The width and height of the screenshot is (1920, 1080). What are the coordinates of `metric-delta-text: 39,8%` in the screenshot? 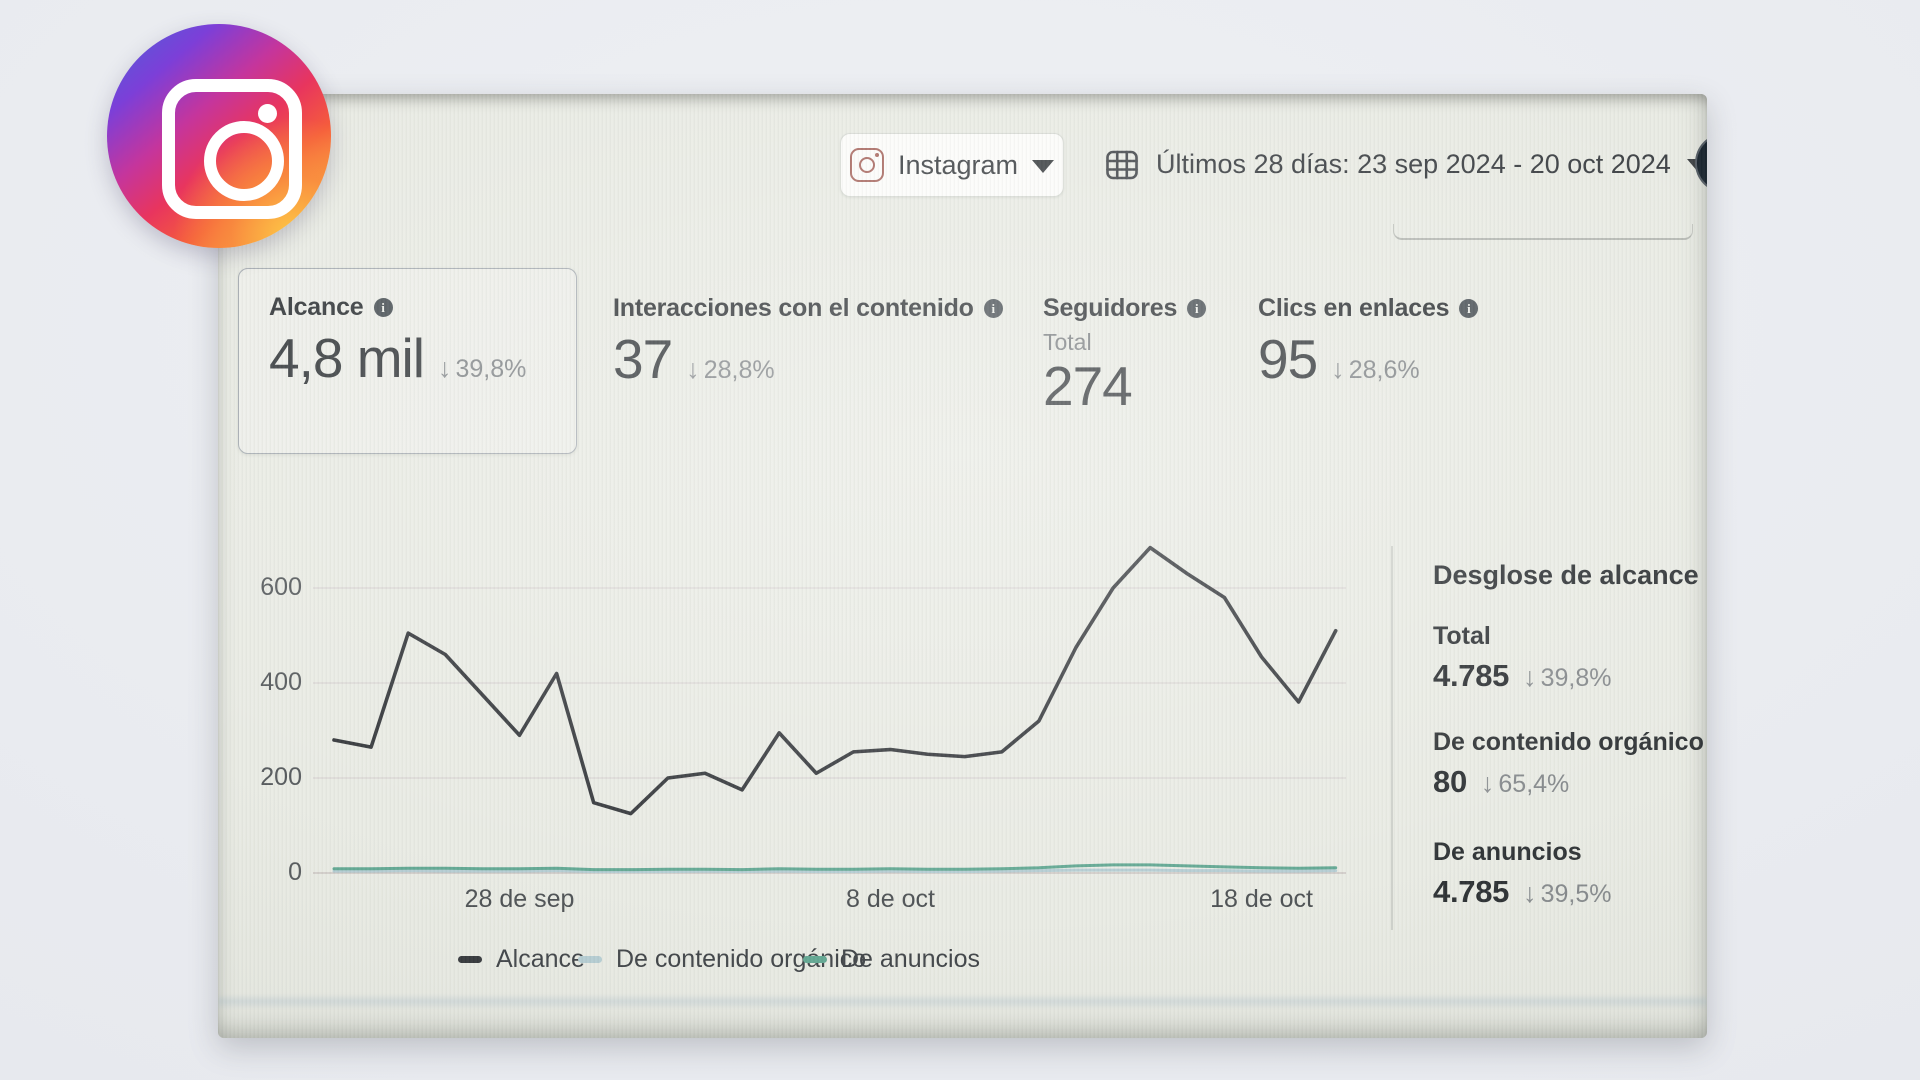 It's located at (491, 369).